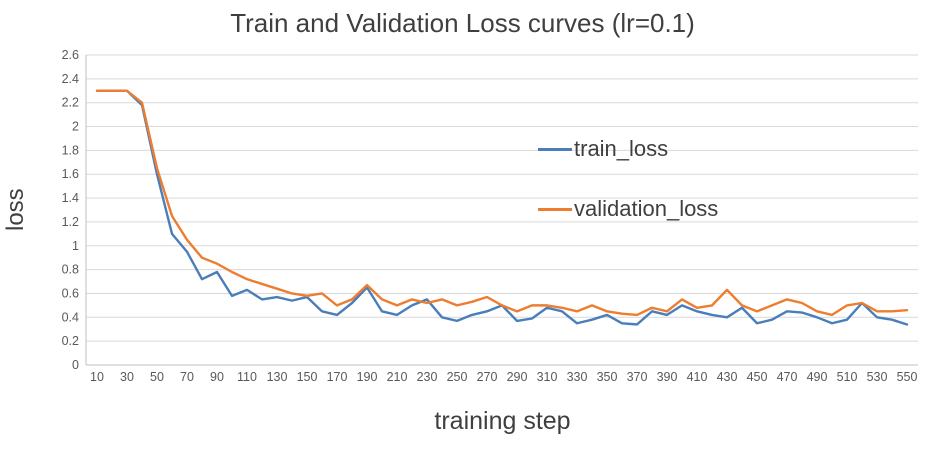 Image resolution: width=925 pixels, height=450 pixels. I want to click on legend-item-validation-loss: validation_loss, so click(628, 209).